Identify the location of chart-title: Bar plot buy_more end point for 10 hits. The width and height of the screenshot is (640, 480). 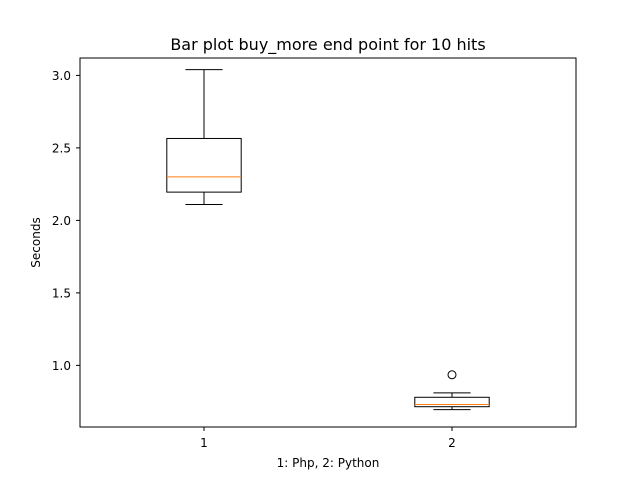
(327, 45).